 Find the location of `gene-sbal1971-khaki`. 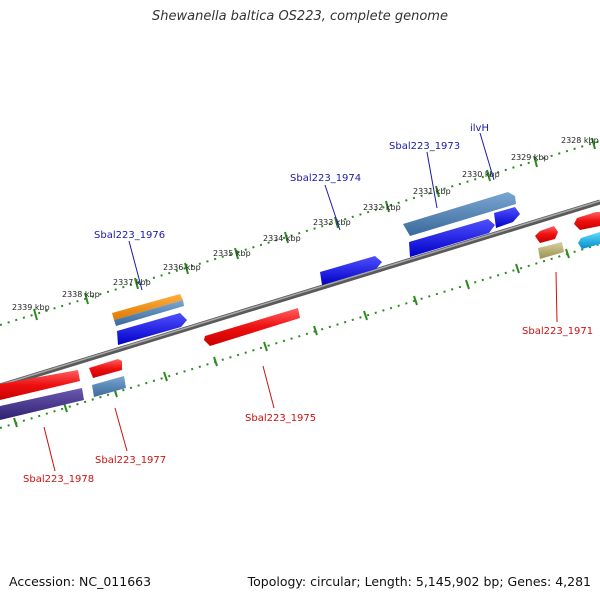

gene-sbal1971-khaki is located at coordinates (551, 250).